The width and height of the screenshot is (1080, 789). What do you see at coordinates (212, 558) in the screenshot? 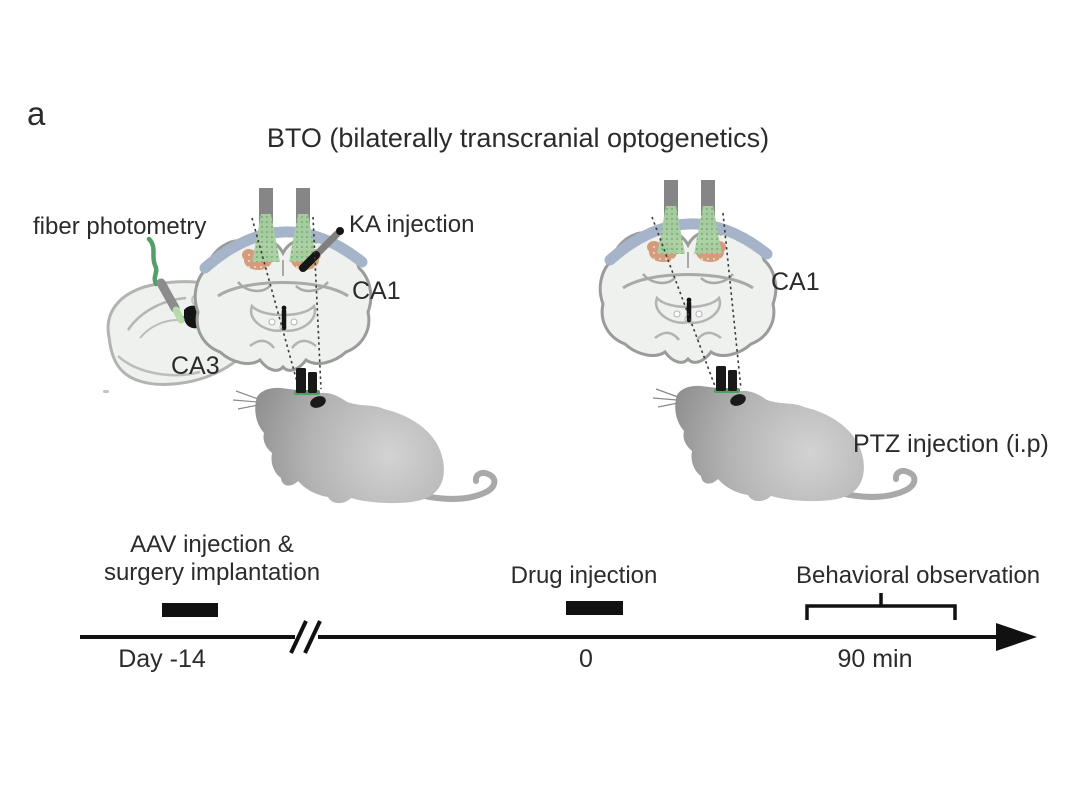
I see `event-label-aav: AAV injection & surgery implantation` at bounding box center [212, 558].